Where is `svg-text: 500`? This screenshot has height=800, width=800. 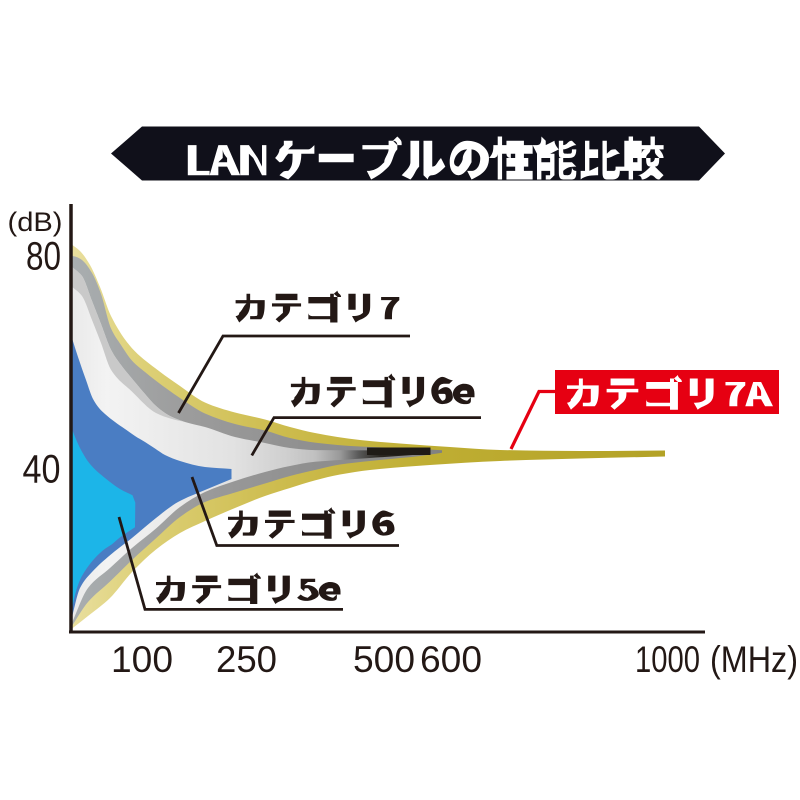 svg-text: 500 is located at coordinates (384, 659).